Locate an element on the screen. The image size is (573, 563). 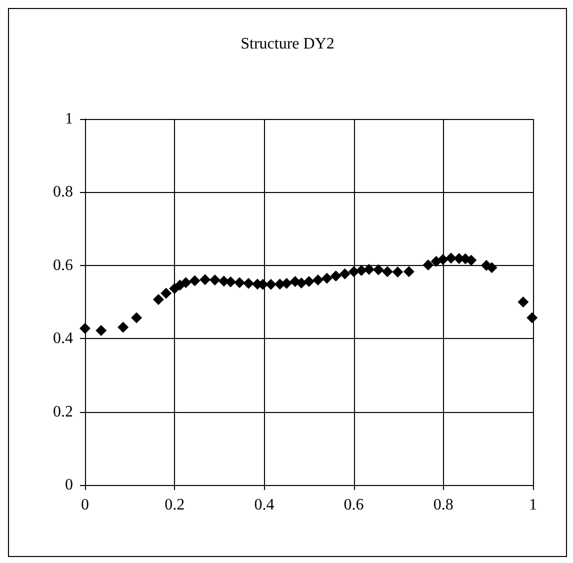
x-tick-label: 0.8 is located at coordinates (443, 505).